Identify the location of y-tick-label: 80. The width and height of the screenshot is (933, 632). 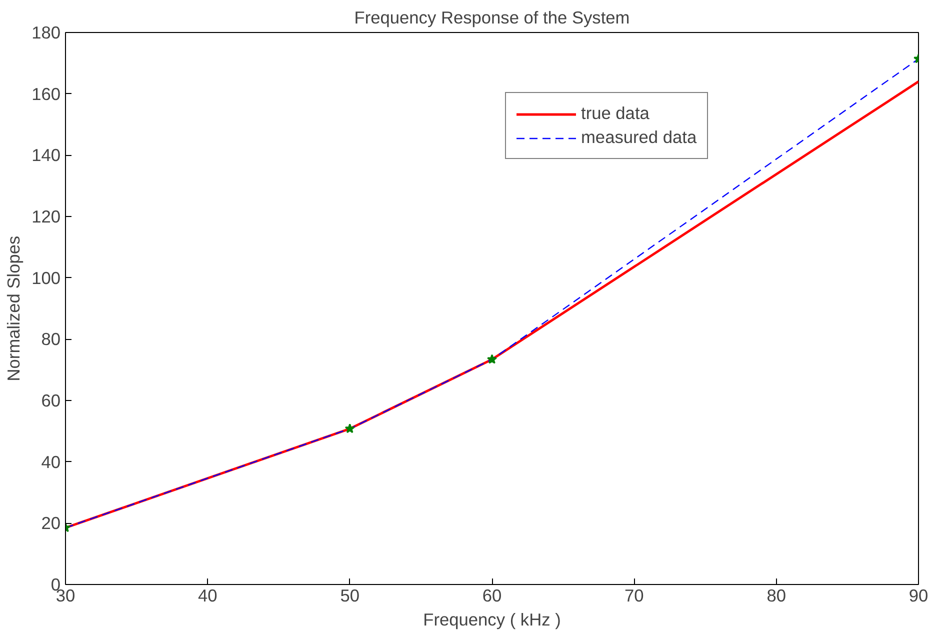
(51, 339).